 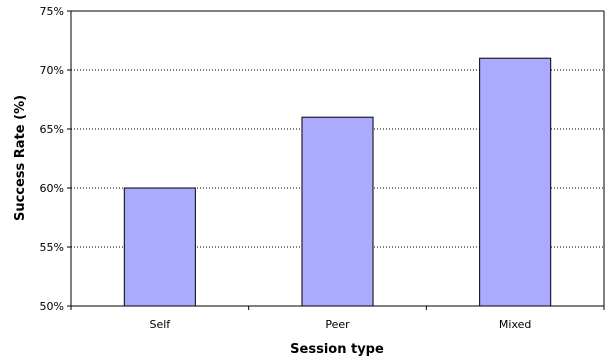 I want to click on x-tick-label-peer: Peer, so click(x=337, y=324).